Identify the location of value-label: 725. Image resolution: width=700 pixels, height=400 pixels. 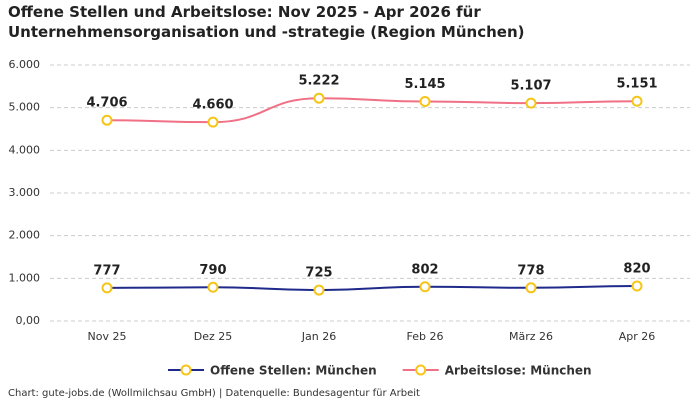
(318, 273).